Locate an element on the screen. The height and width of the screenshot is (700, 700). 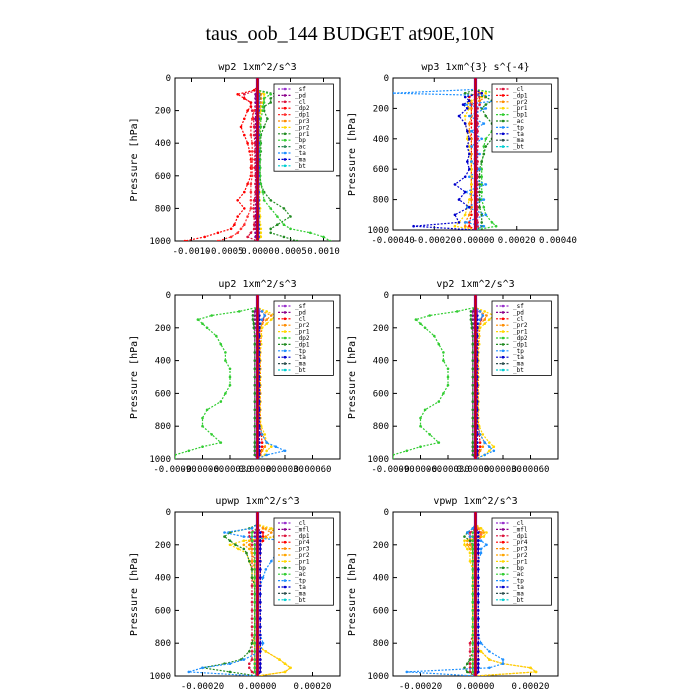
legend-label: _sf is located at coordinates (518, 306).